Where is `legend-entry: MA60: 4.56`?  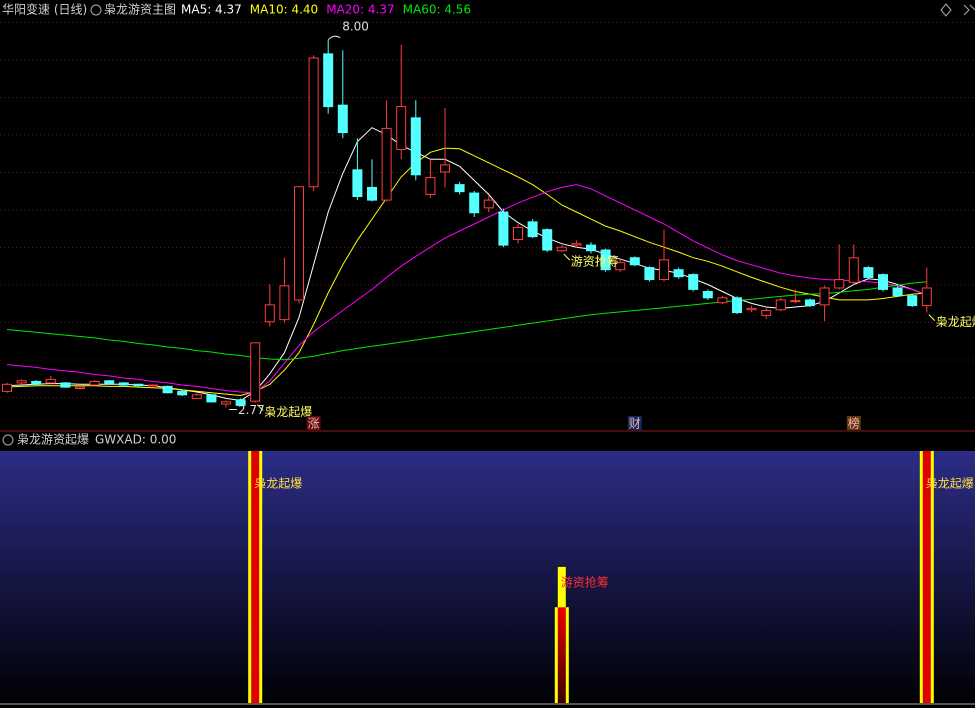
legend-entry: MA60: 4.56 is located at coordinates (437, 10).